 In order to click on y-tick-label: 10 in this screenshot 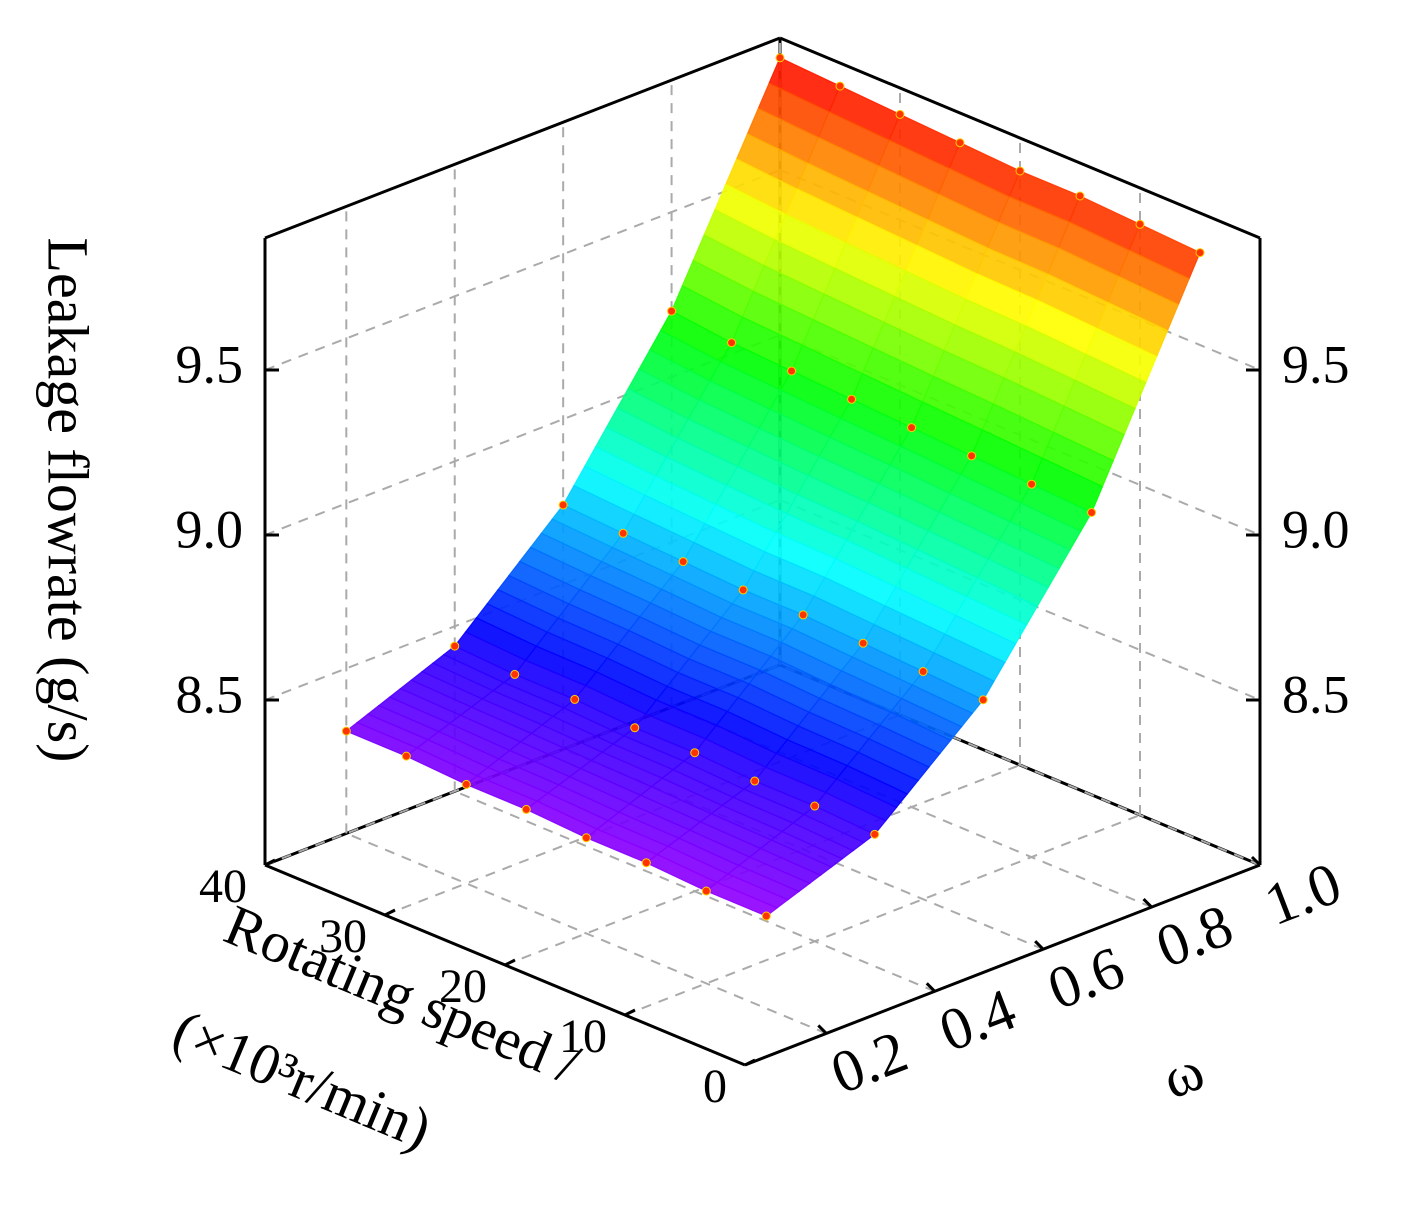, I will do `click(583, 1036)`.